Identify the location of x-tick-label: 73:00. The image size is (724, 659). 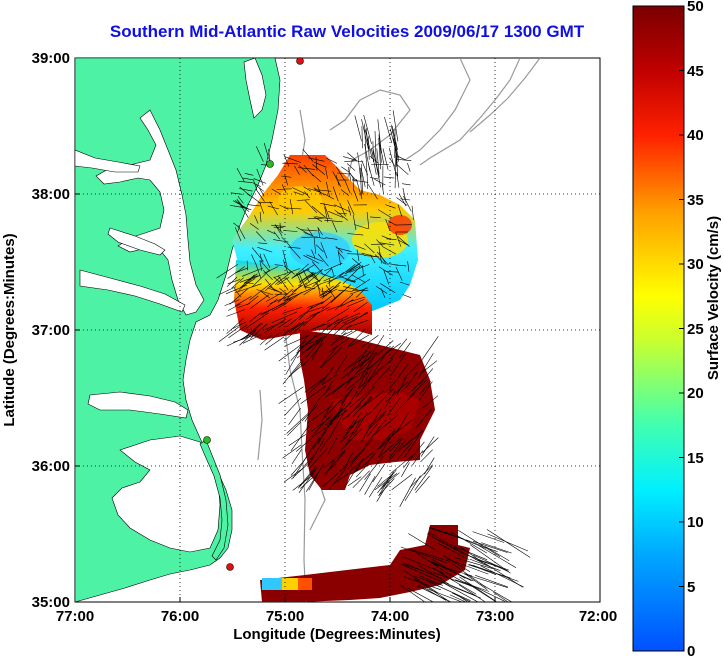
(495, 616).